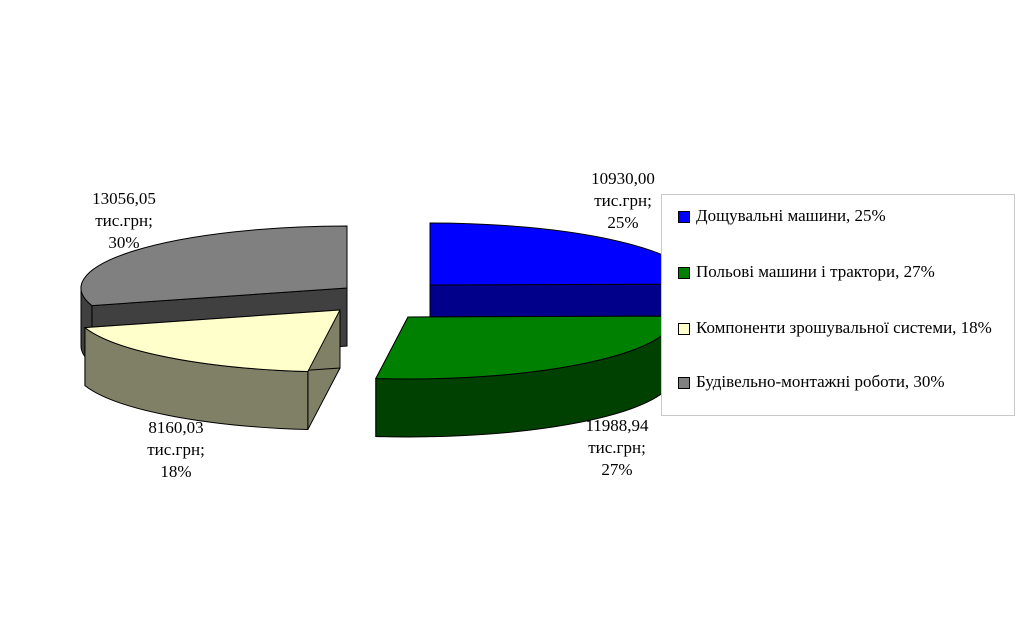 The image size is (1024, 637). I want to click on data-label-2-unit_text: тис.грн;, so click(176, 449).